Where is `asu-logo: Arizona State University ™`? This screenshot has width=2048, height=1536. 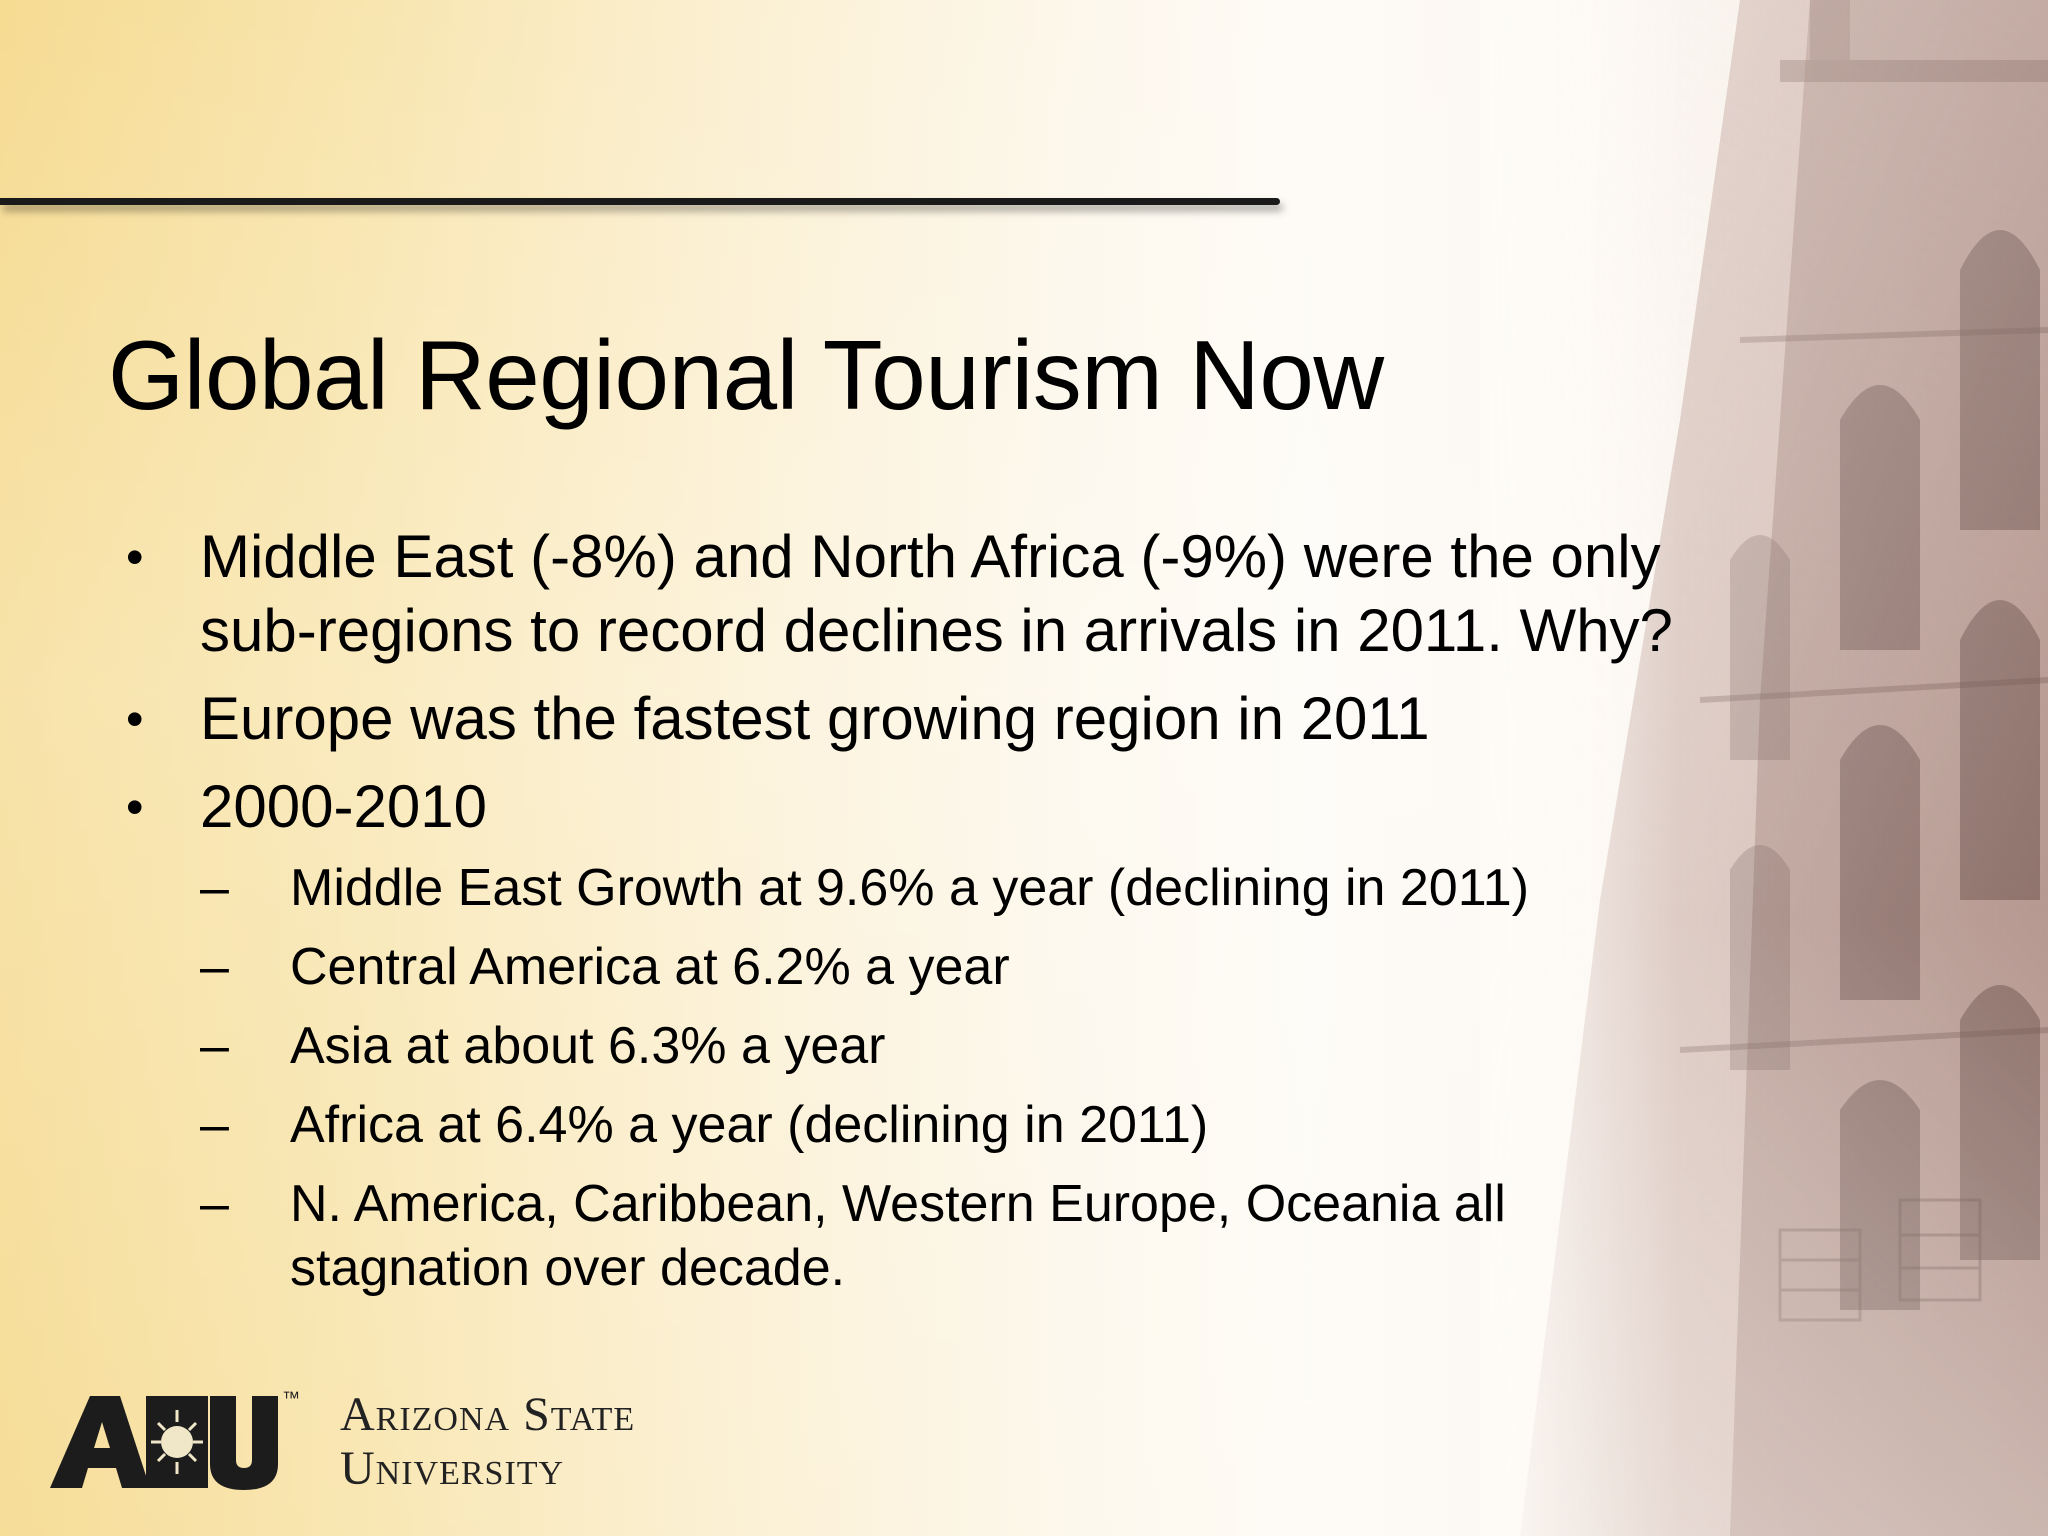 asu-logo: Arizona State University ™ is located at coordinates (370, 1443).